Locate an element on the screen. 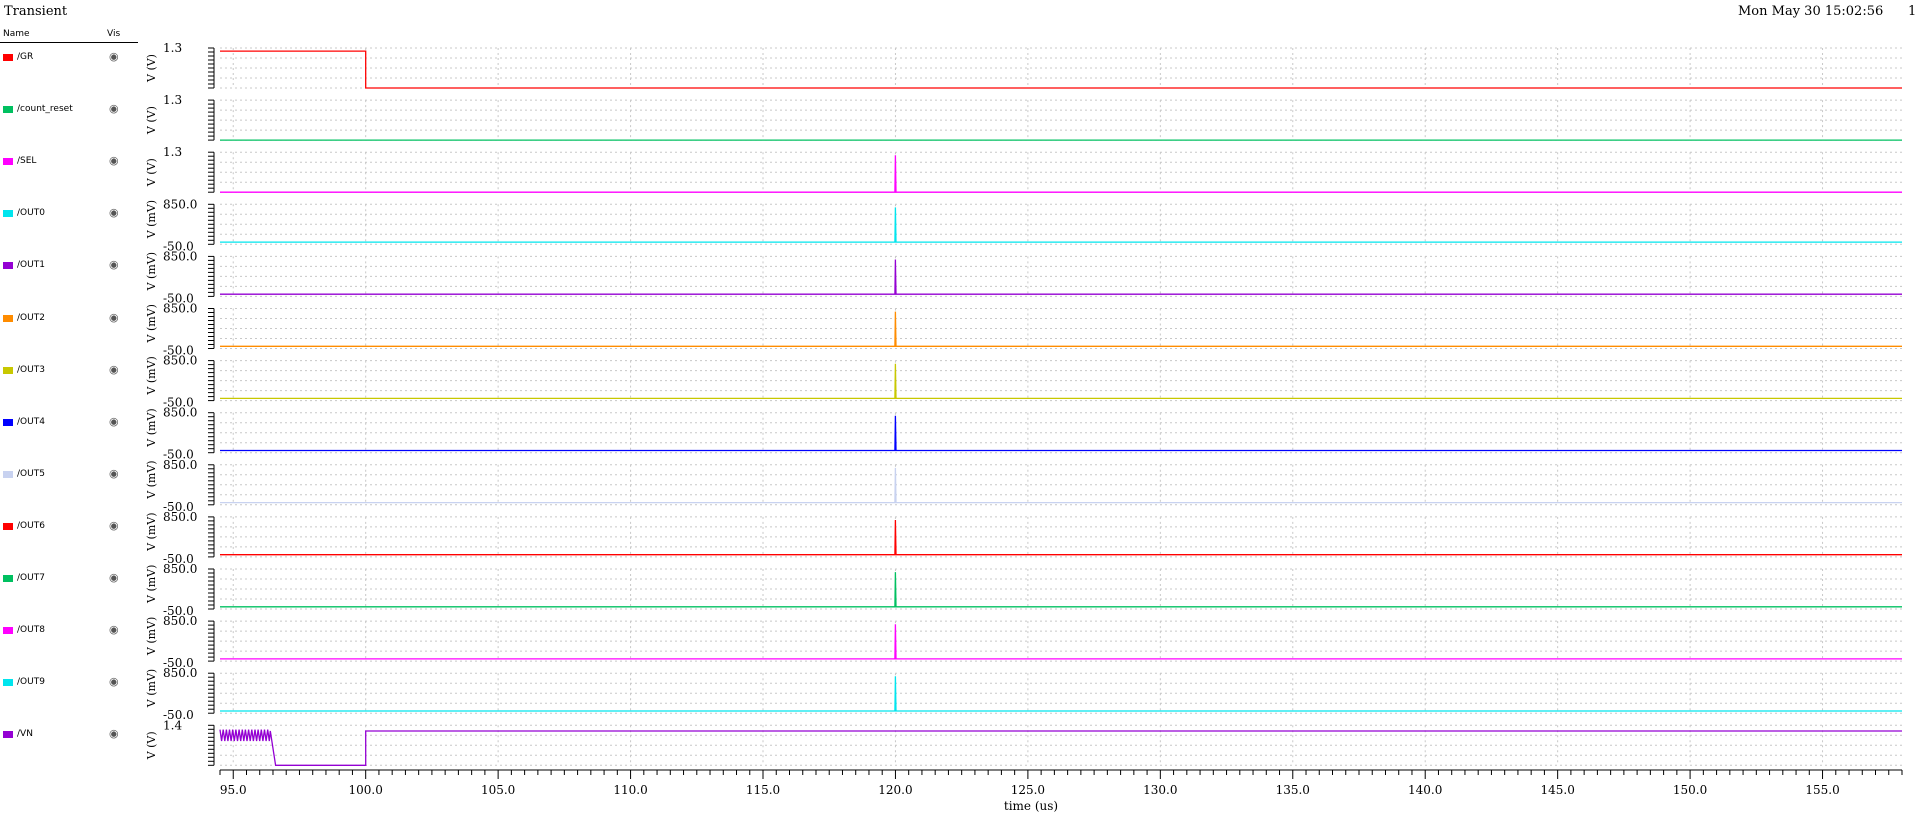 Image resolution: width=1916 pixels, height=817 pixels. trace-out8 is located at coordinates (1061, 642).